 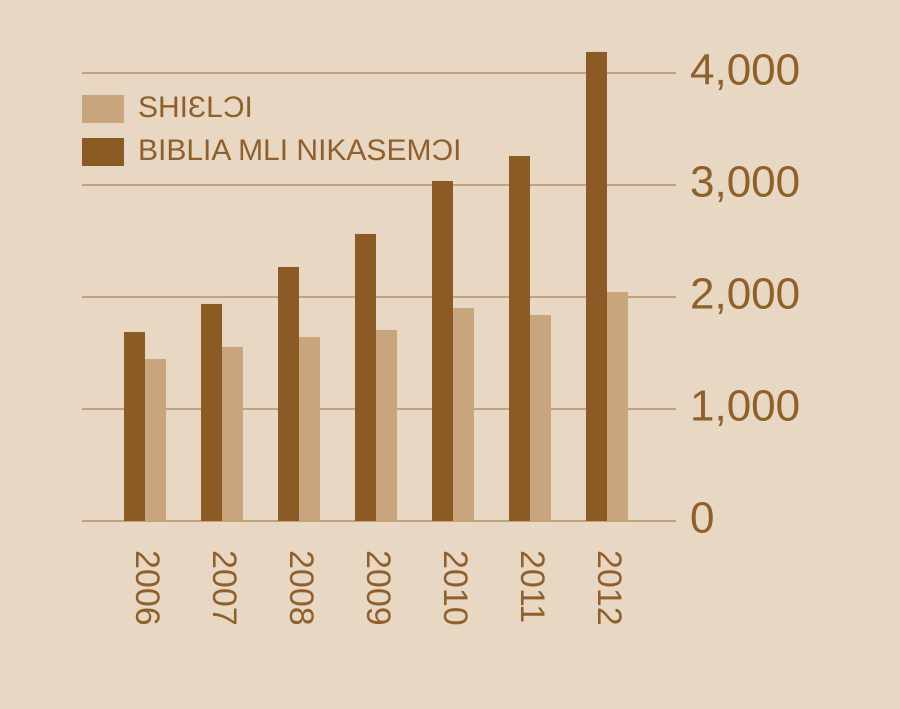 I want to click on x-tick-label: 2007, so click(x=224, y=588).